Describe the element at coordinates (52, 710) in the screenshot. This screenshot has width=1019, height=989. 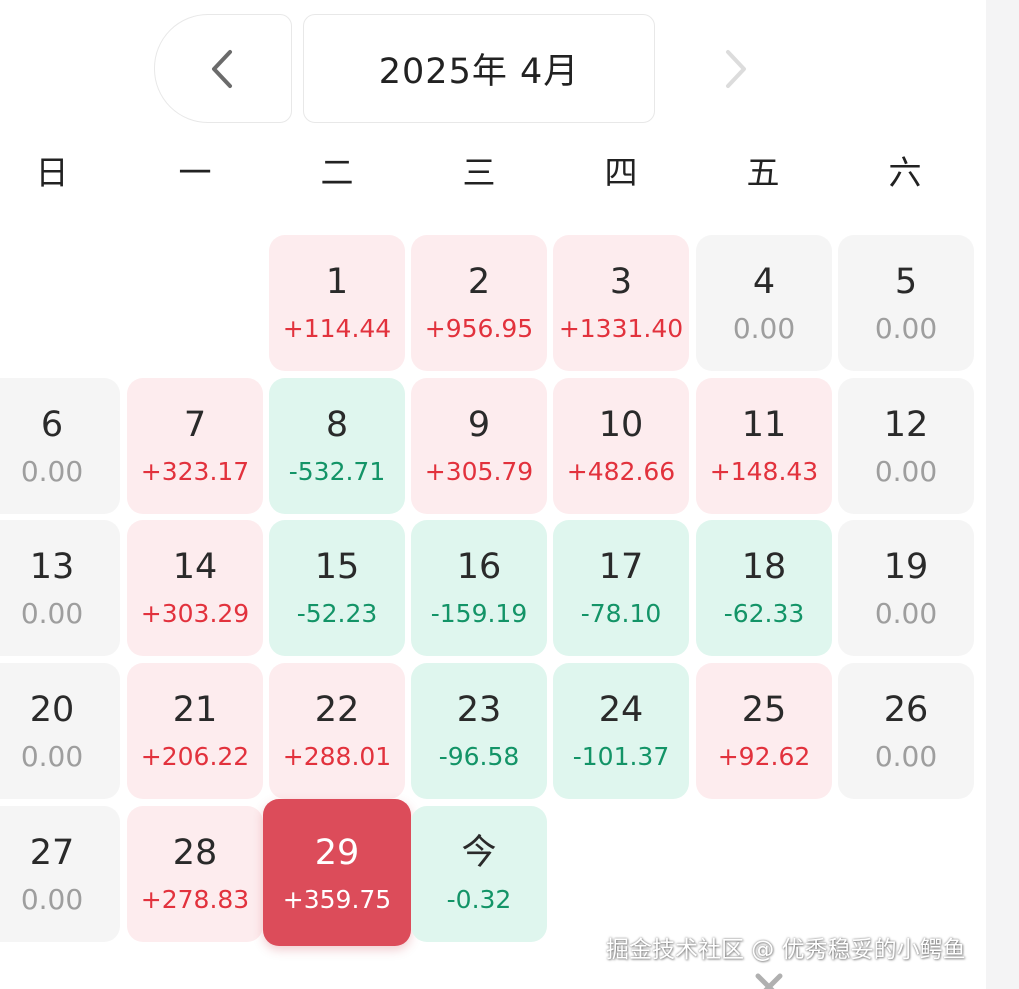
I see `day-number: 20` at that location.